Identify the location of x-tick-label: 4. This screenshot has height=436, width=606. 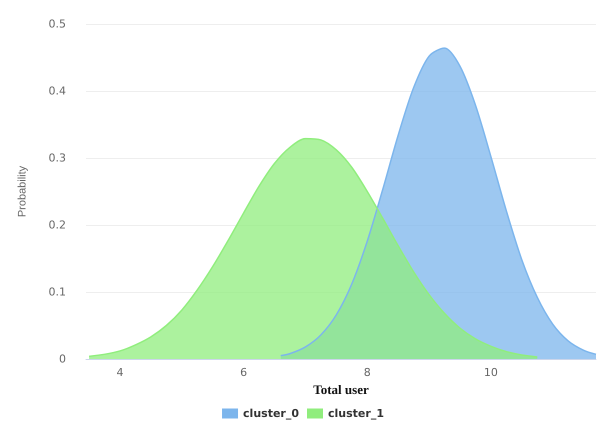
(120, 372).